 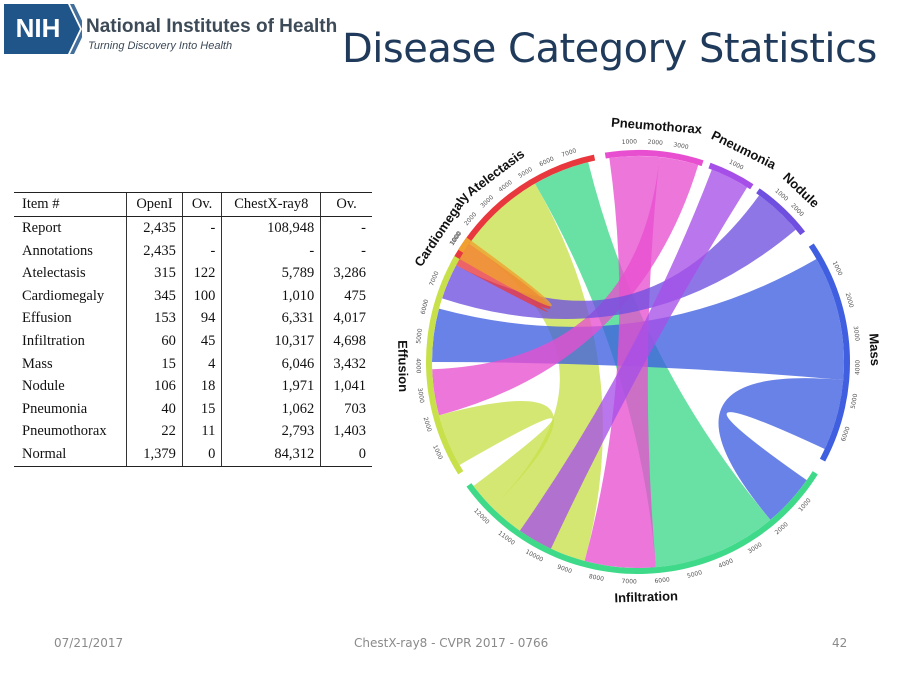 I want to click on chord-ribbon-pneumothorax-effusion, so click(x=565, y=286).